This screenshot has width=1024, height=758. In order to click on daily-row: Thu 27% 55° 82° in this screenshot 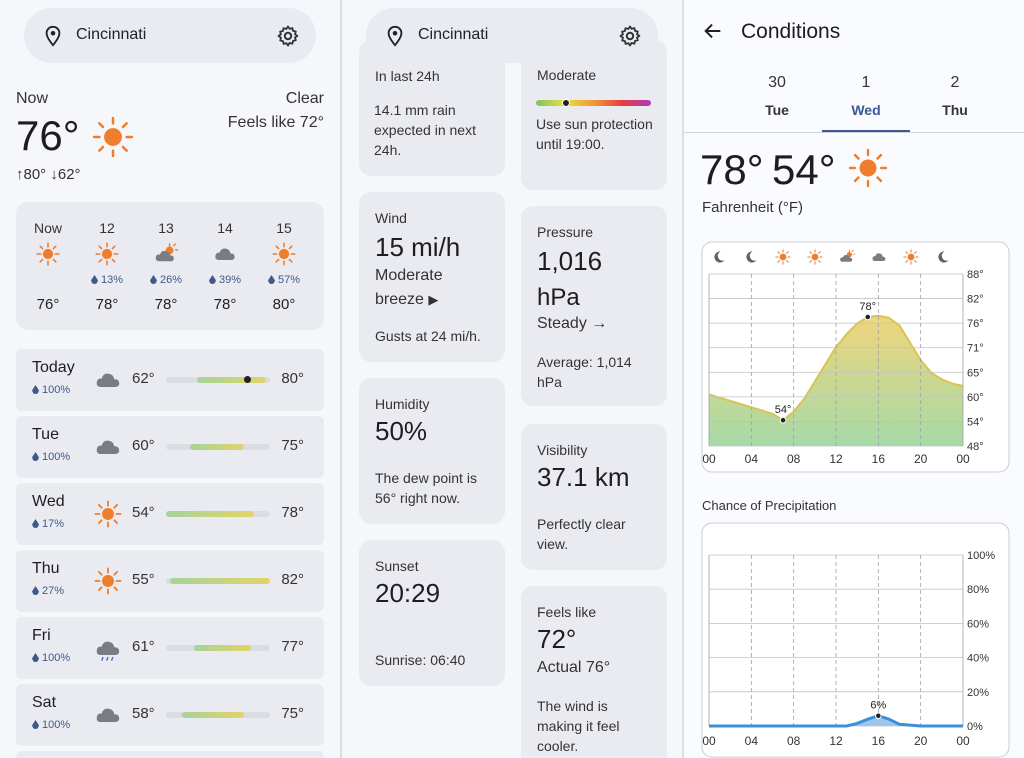, I will do `click(170, 581)`.